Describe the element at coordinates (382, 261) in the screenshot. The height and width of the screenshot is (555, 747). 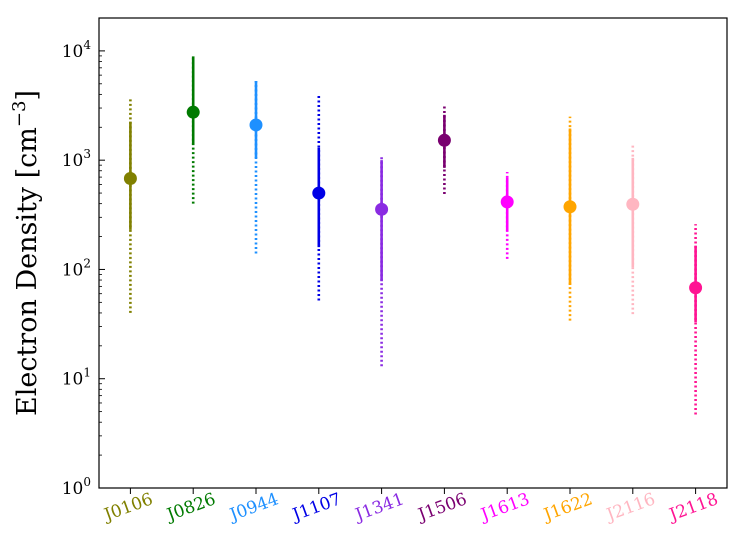
I see `data-point-j1341` at that location.